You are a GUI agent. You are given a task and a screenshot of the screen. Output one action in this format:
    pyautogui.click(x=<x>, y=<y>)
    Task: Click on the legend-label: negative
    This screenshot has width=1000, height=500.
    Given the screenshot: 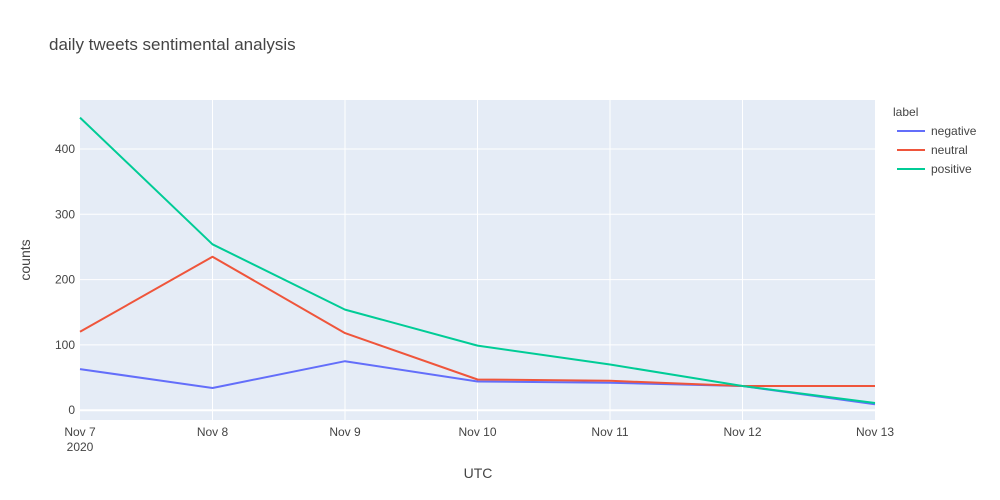 What is the action you would take?
    pyautogui.click(x=954, y=131)
    